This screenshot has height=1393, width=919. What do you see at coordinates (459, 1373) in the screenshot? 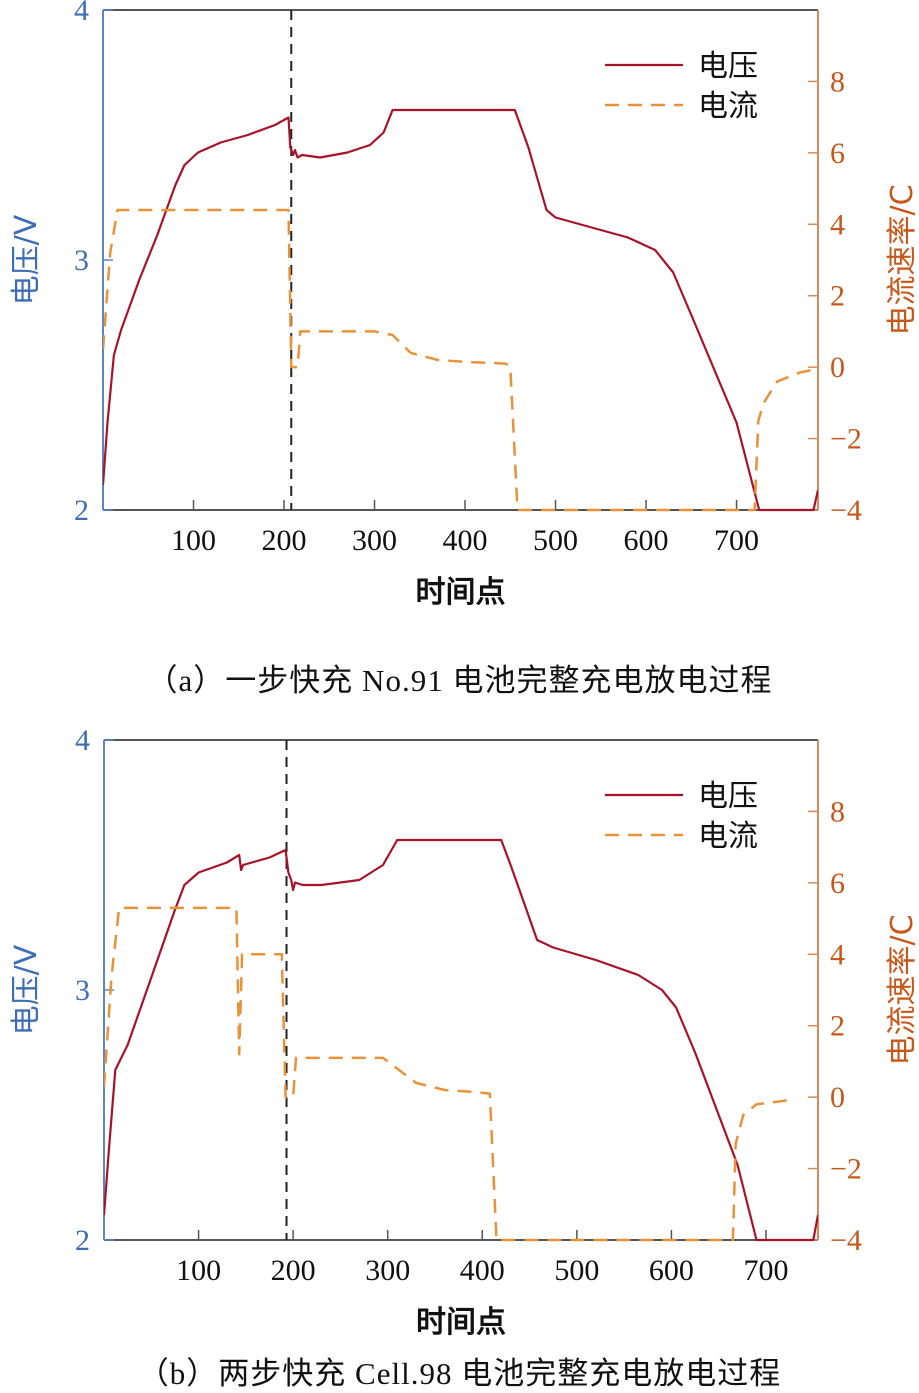
I see `caption-b: （b）两步快充 Cell.98 电池完整充电放电过程` at bounding box center [459, 1373].